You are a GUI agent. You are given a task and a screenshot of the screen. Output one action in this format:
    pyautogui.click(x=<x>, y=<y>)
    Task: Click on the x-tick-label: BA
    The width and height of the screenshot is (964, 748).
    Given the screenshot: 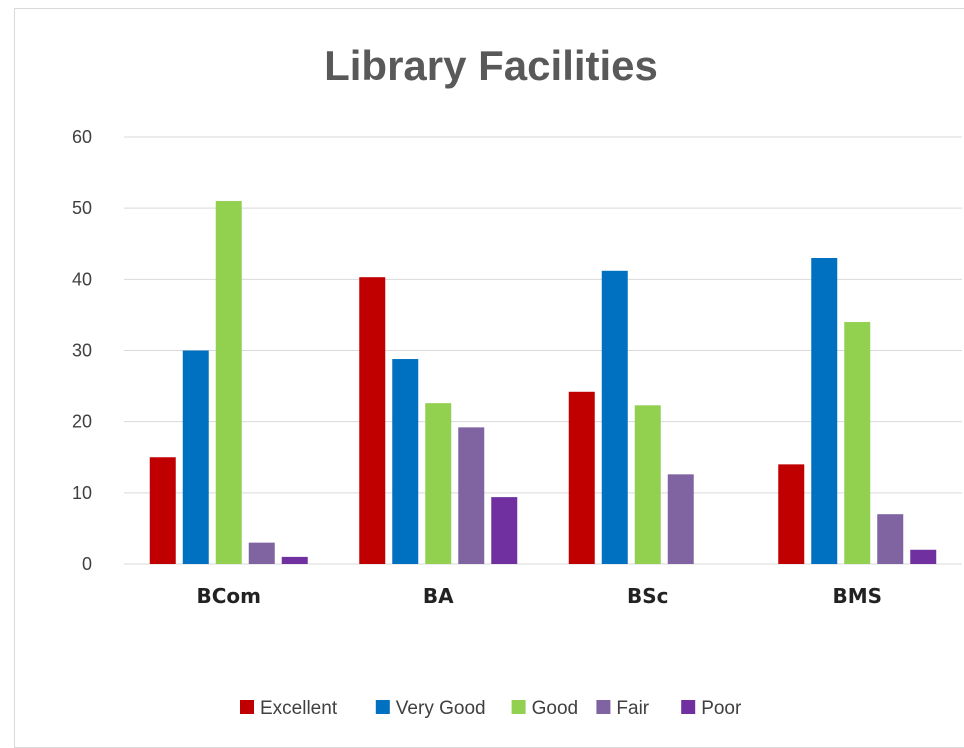 What is the action you would take?
    pyautogui.click(x=438, y=596)
    